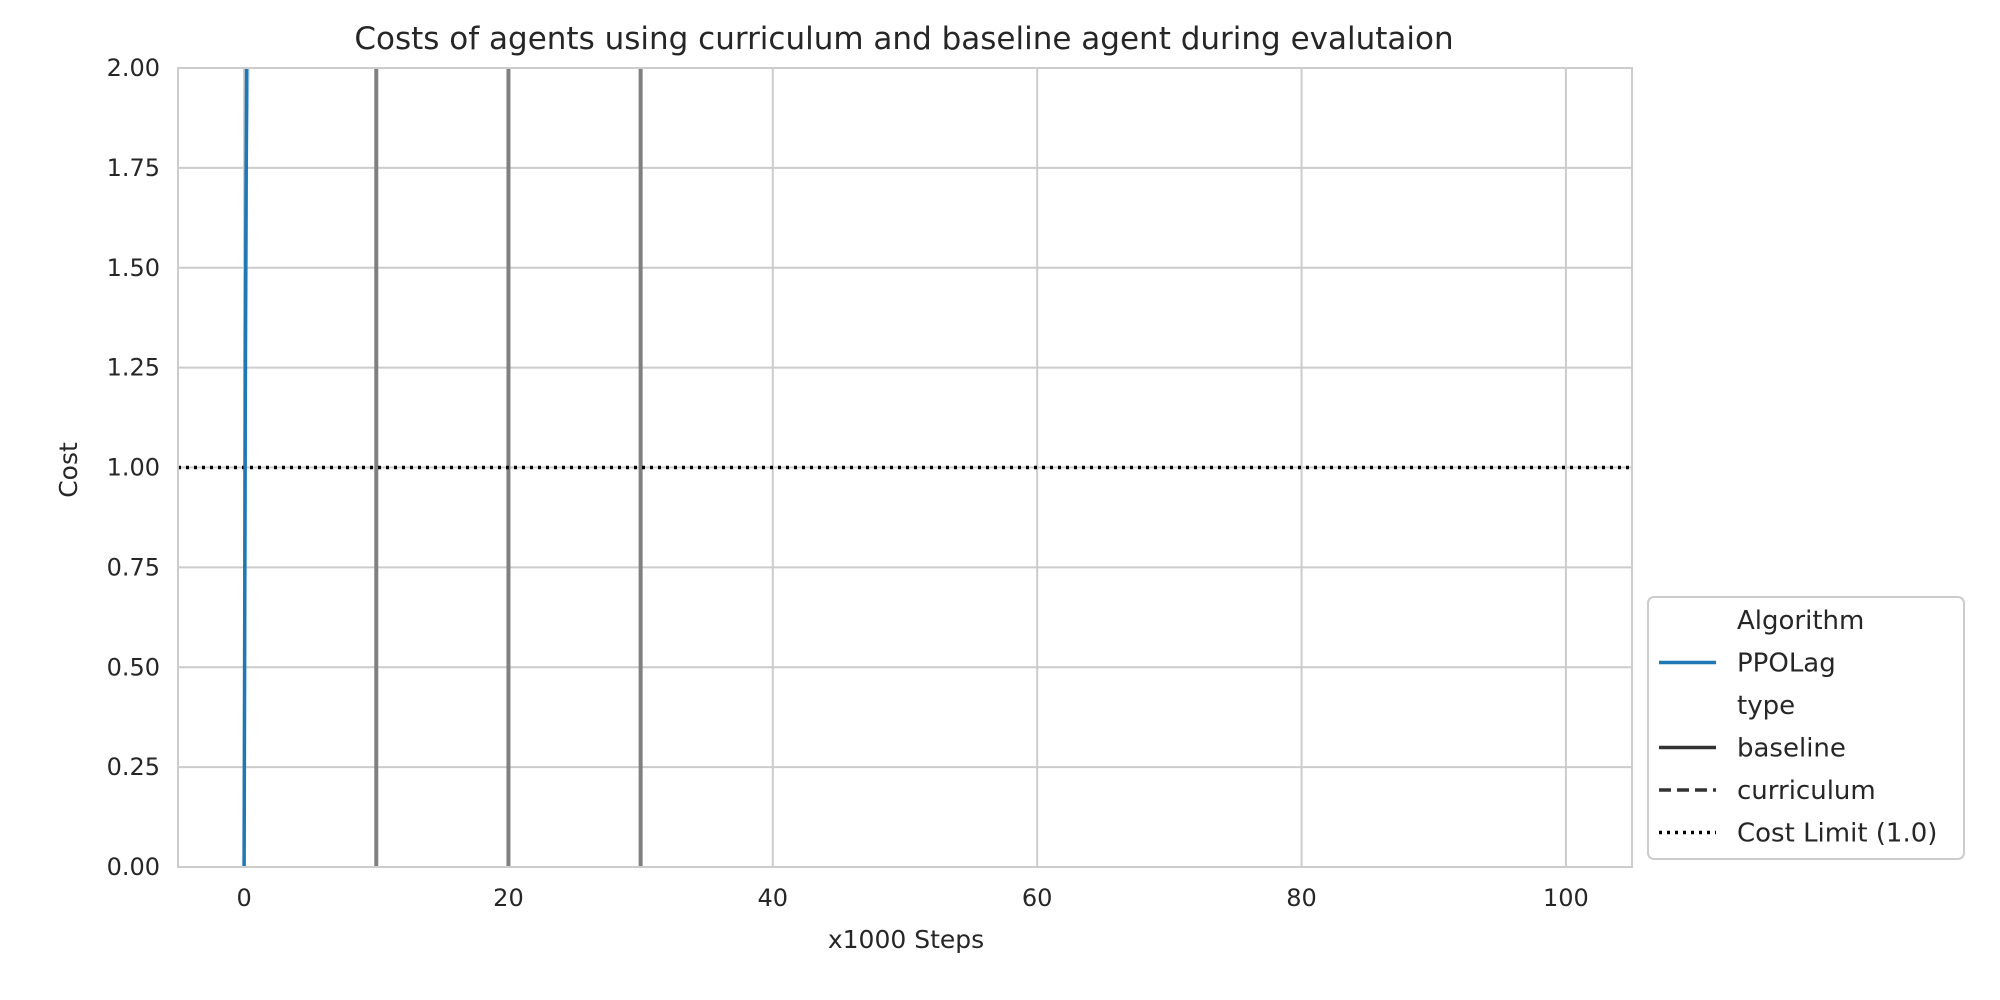 This screenshot has width=2000, height=1000. What do you see at coordinates (1566, 898) in the screenshot?
I see `x-tick-label: 100` at bounding box center [1566, 898].